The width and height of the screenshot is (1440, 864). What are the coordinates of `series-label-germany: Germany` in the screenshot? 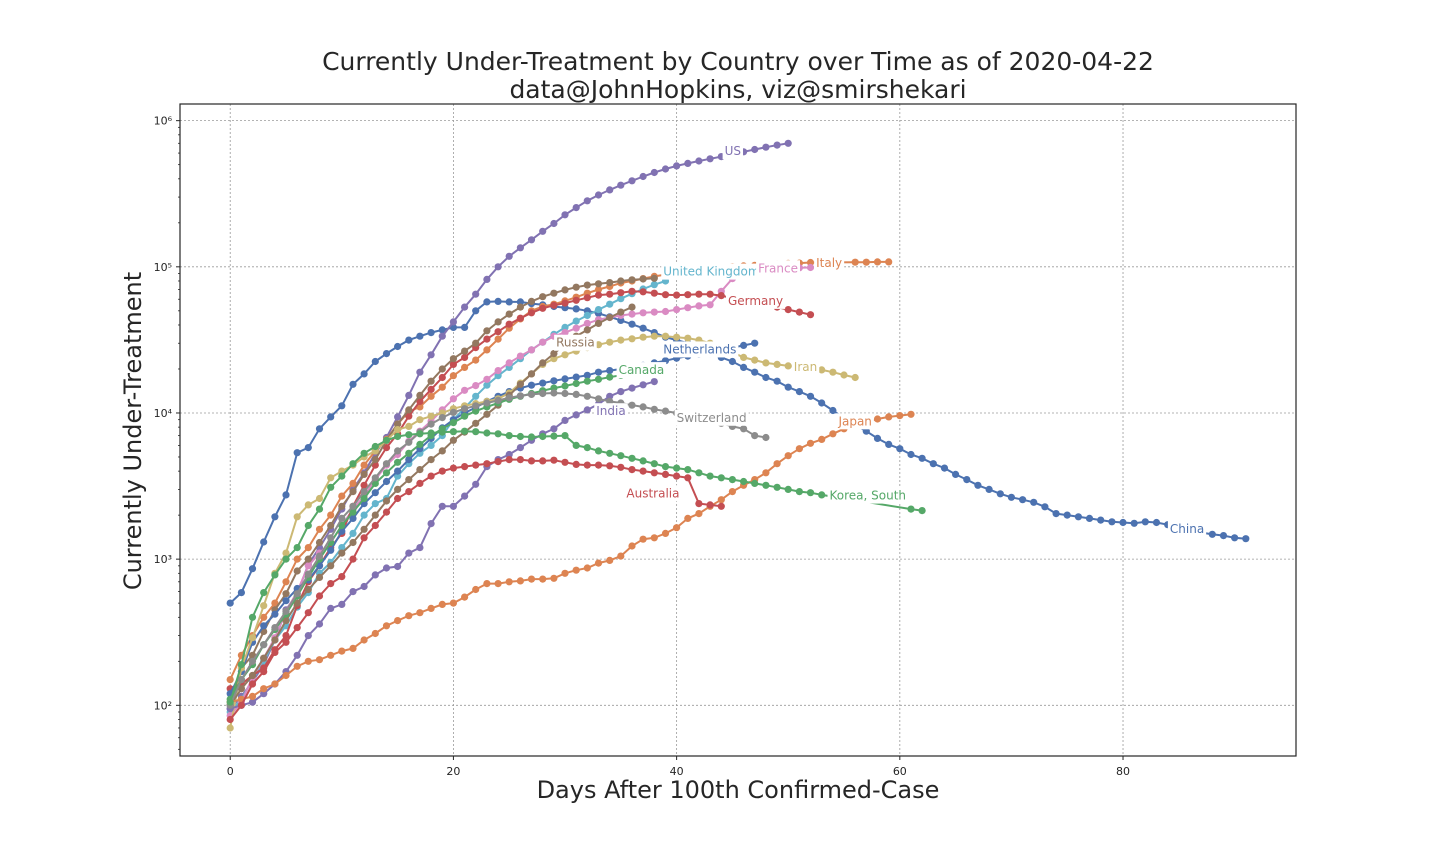 It's located at (755, 301).